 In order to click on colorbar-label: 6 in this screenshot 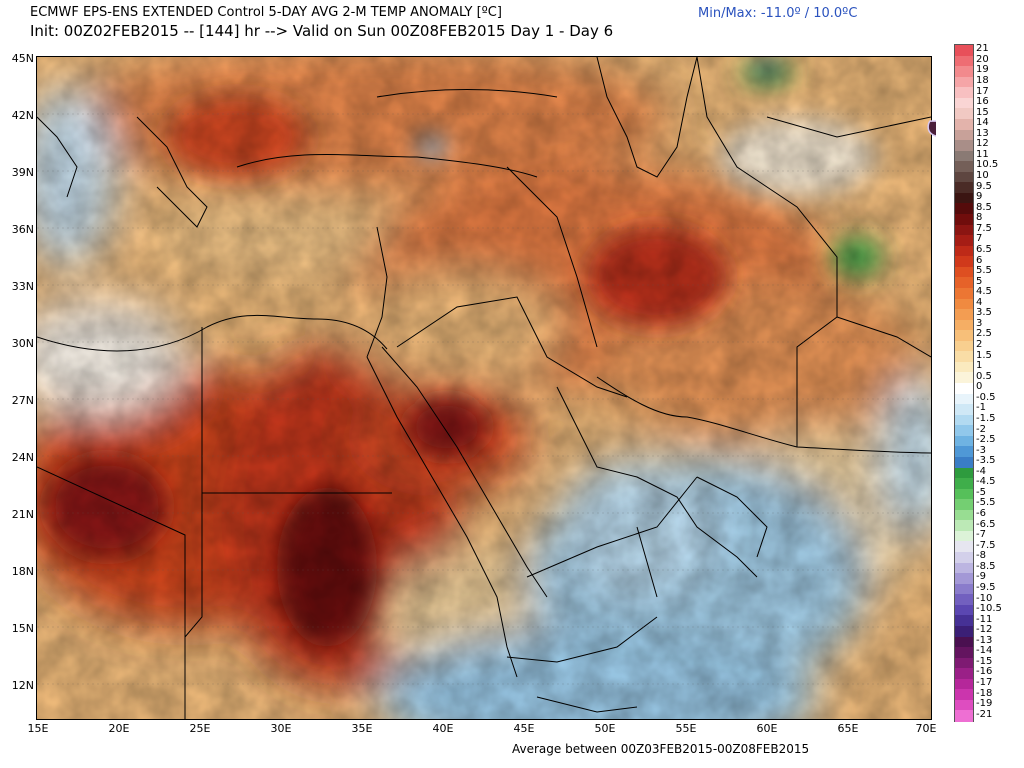, I will do `click(979, 260)`.